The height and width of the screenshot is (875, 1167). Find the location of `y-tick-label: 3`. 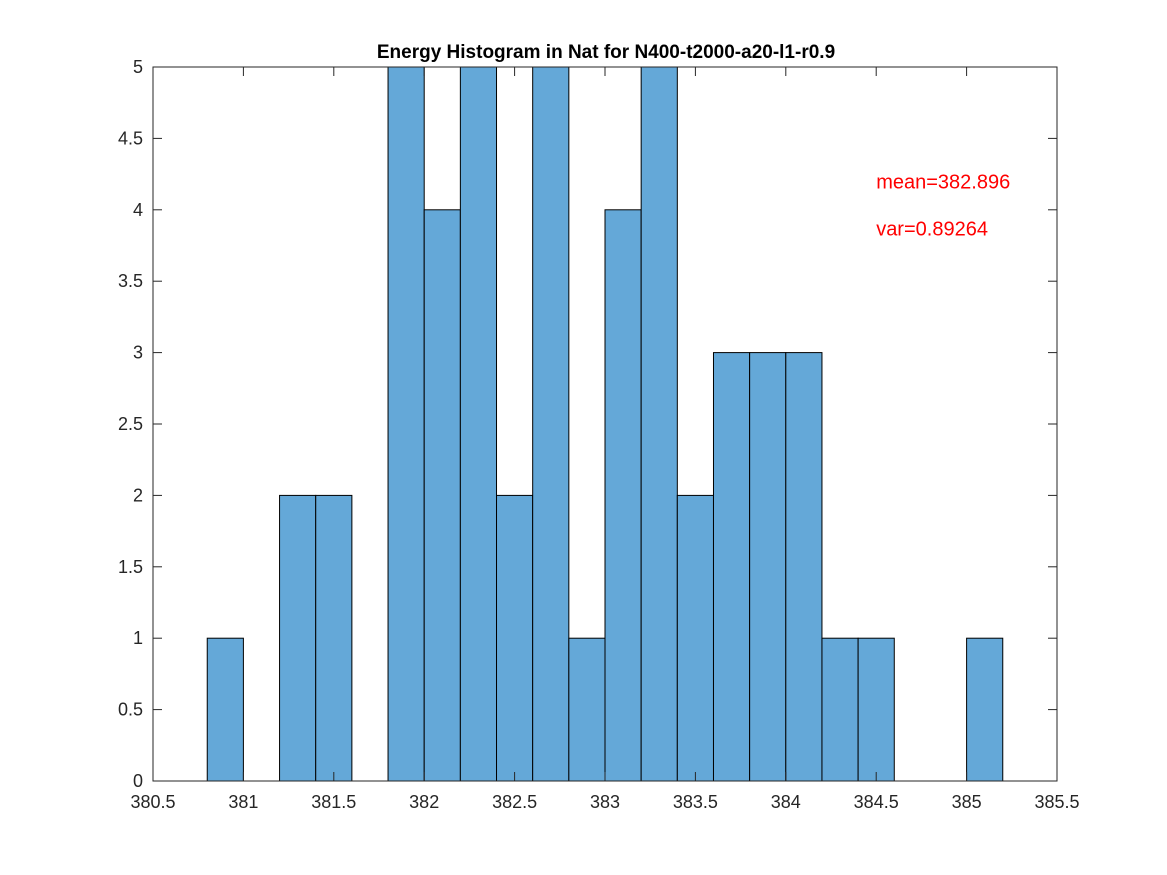

y-tick-label: 3 is located at coordinates (138, 353).